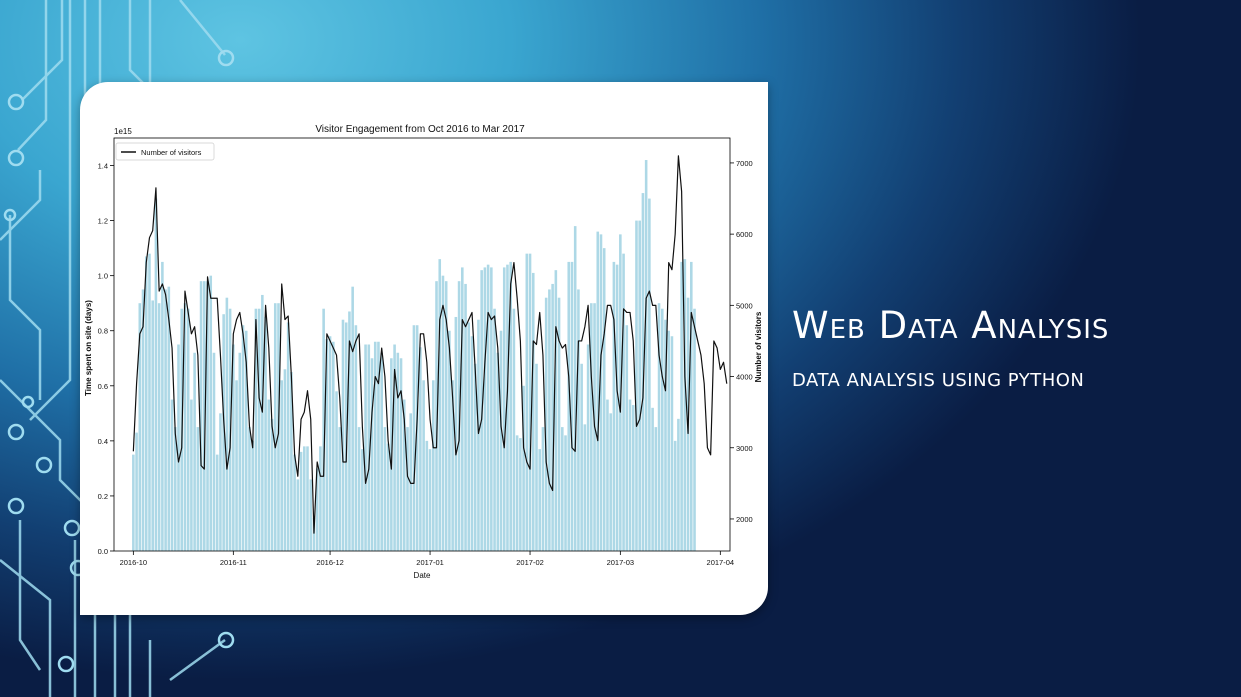 The width and height of the screenshot is (1241, 697). What do you see at coordinates (758, 346) in the screenshot?
I see `y2-axis-label: Number of visitors` at bounding box center [758, 346].